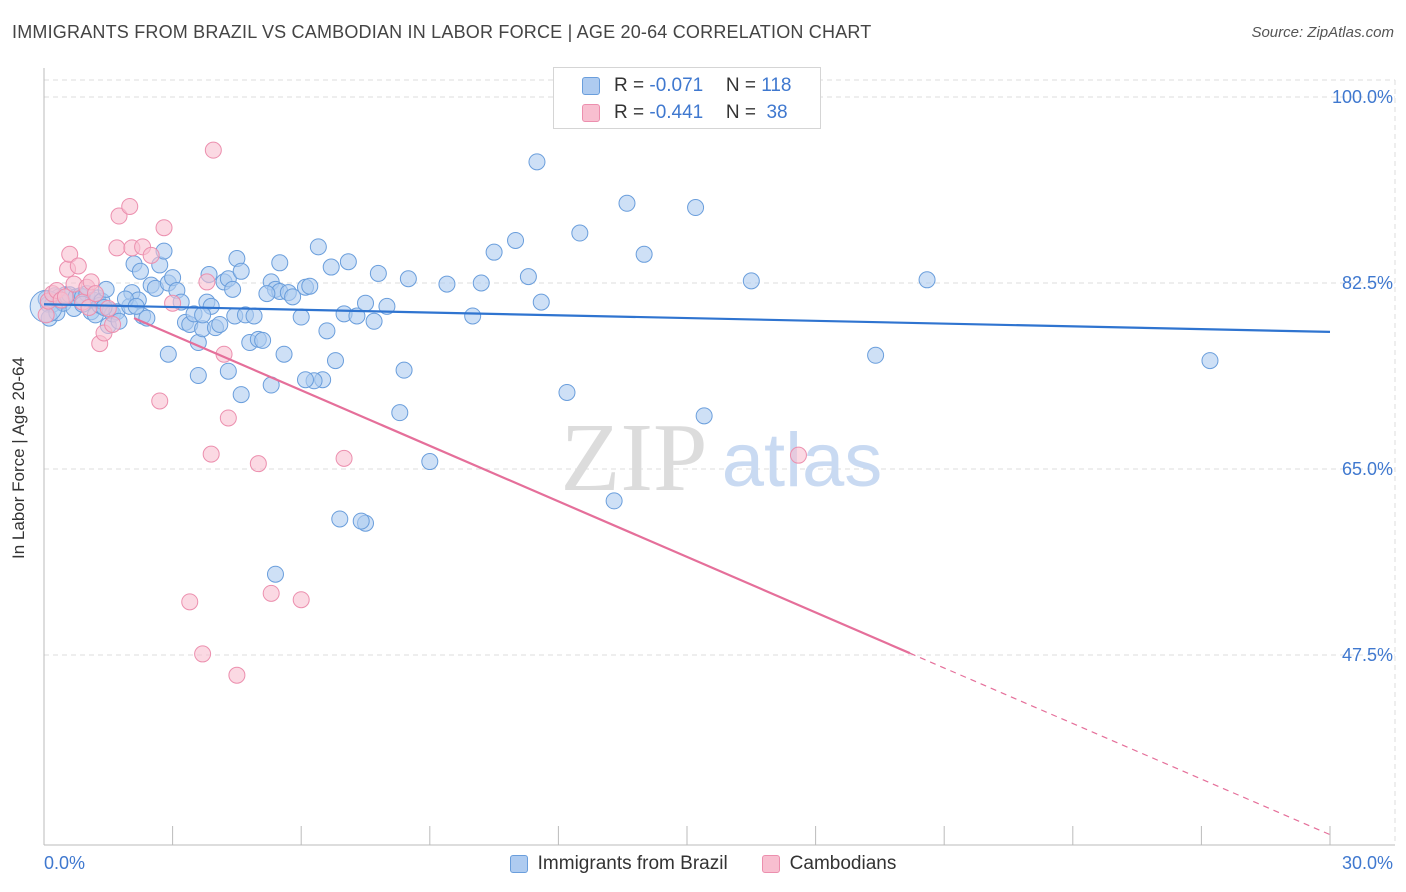 The height and width of the screenshot is (892, 1406). I want to click on x-tick-label-max: 30.0%, so click(1367, 863).